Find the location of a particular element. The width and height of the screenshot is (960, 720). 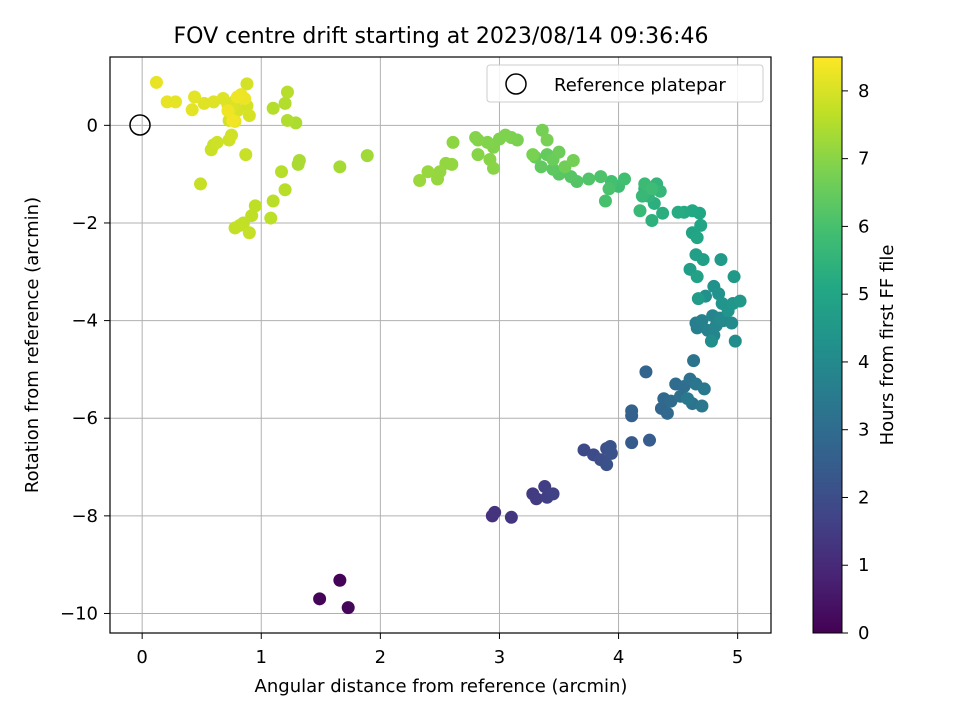

colorbar-tick-label: 3 is located at coordinates (863, 430).